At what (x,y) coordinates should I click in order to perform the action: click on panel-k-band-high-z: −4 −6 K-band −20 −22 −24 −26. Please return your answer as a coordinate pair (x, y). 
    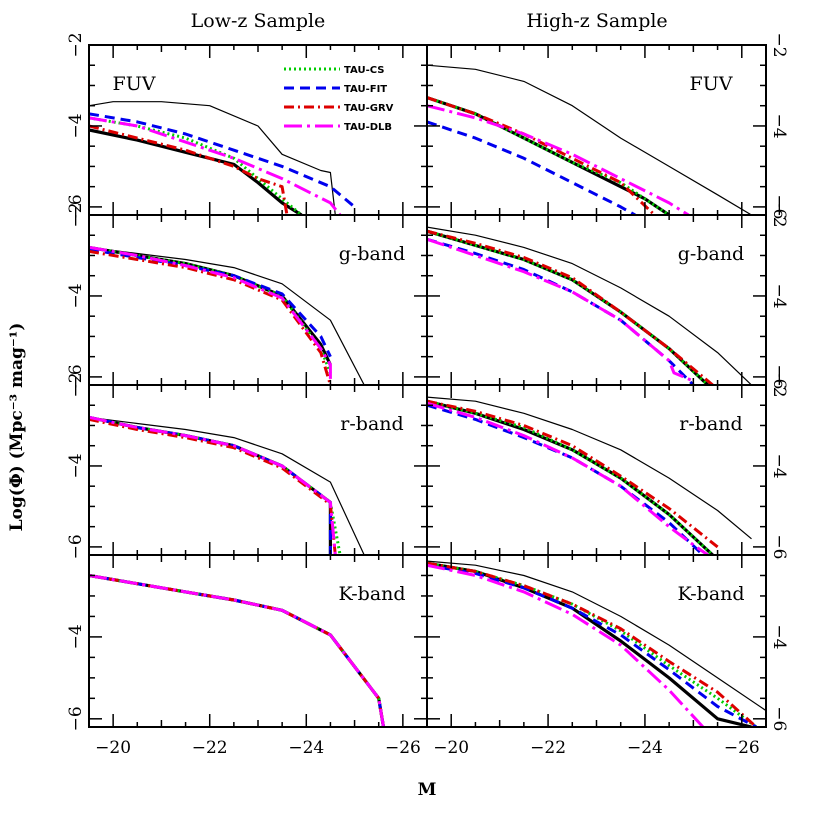
    Looking at the image, I should click on (607, 656).